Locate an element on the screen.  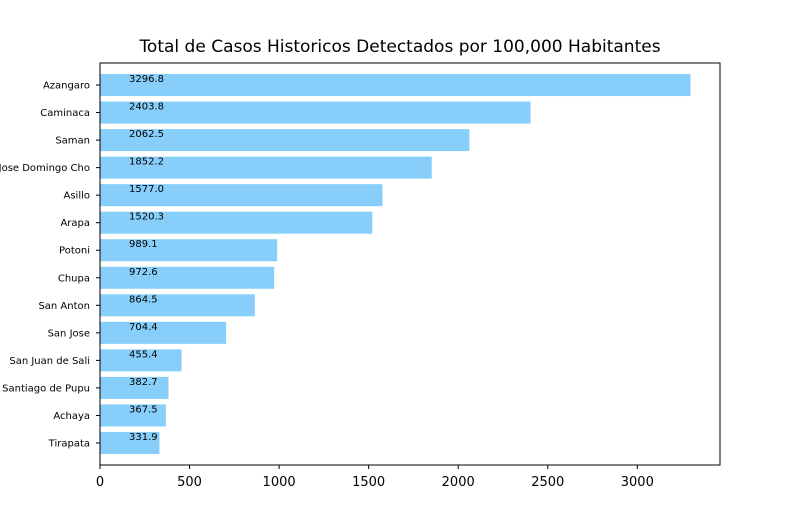
data-label-12: 367.5 is located at coordinates (143, 409).